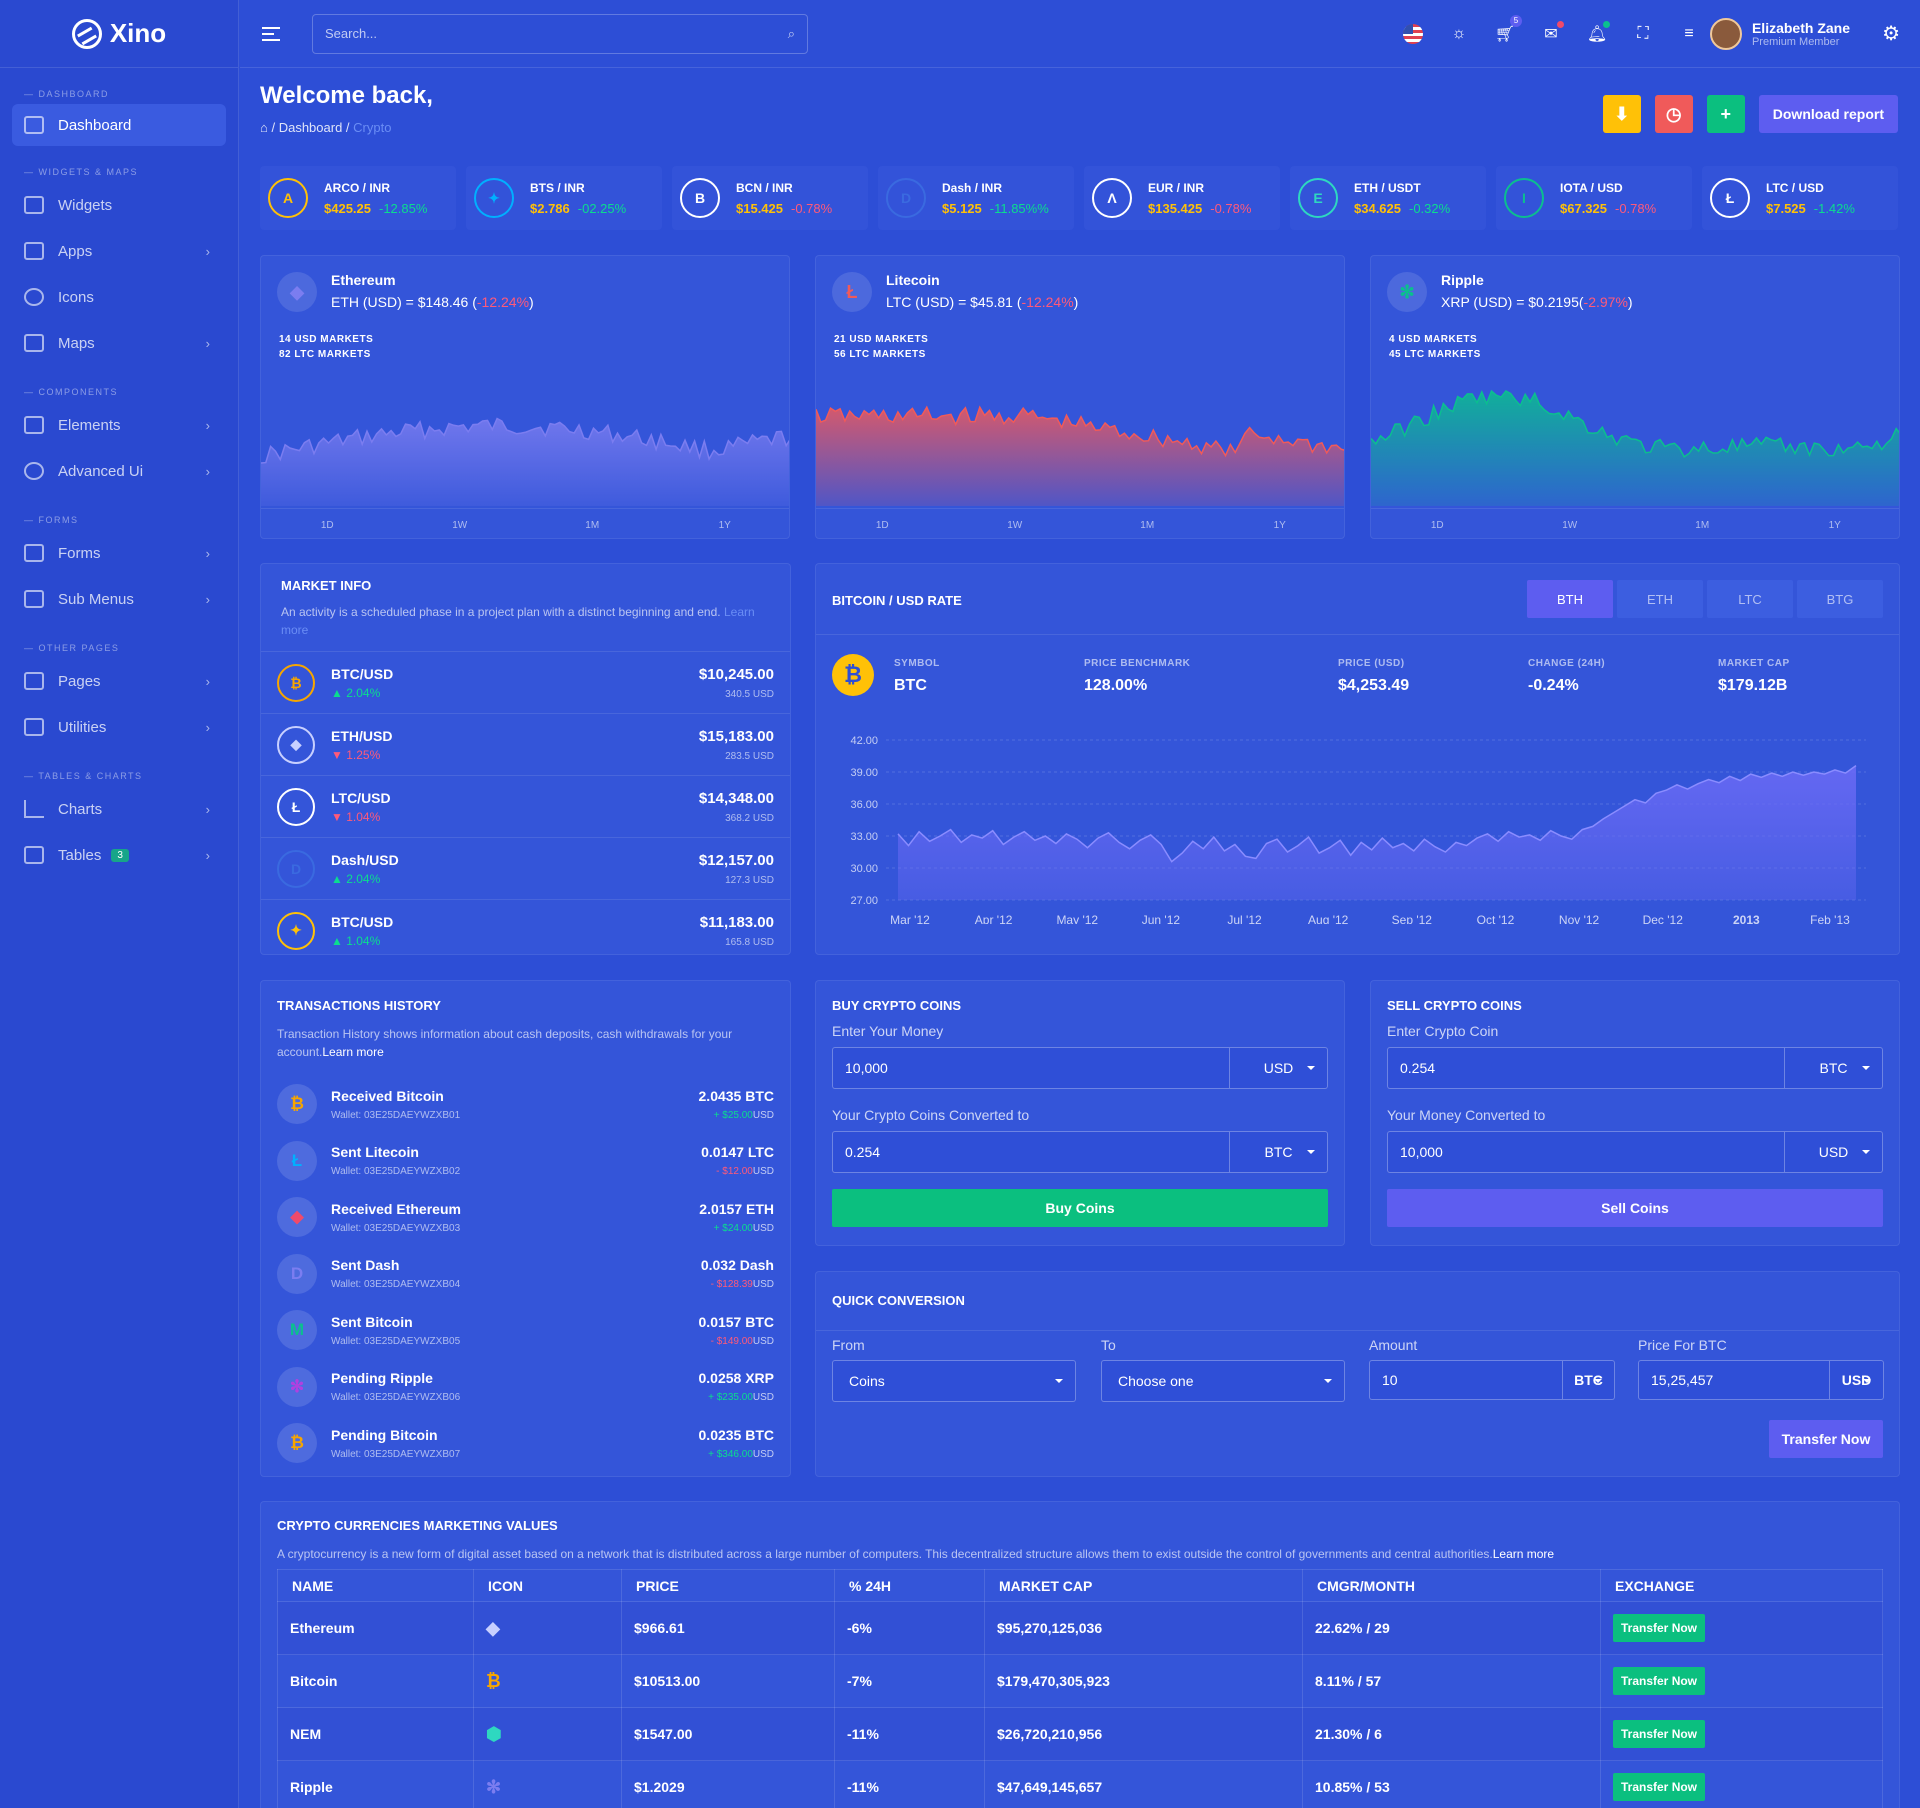 This screenshot has height=1808, width=1920. Describe the element at coordinates (1080, 1068) in the screenshot. I see `buy-money-field: 10,000 USD` at that location.